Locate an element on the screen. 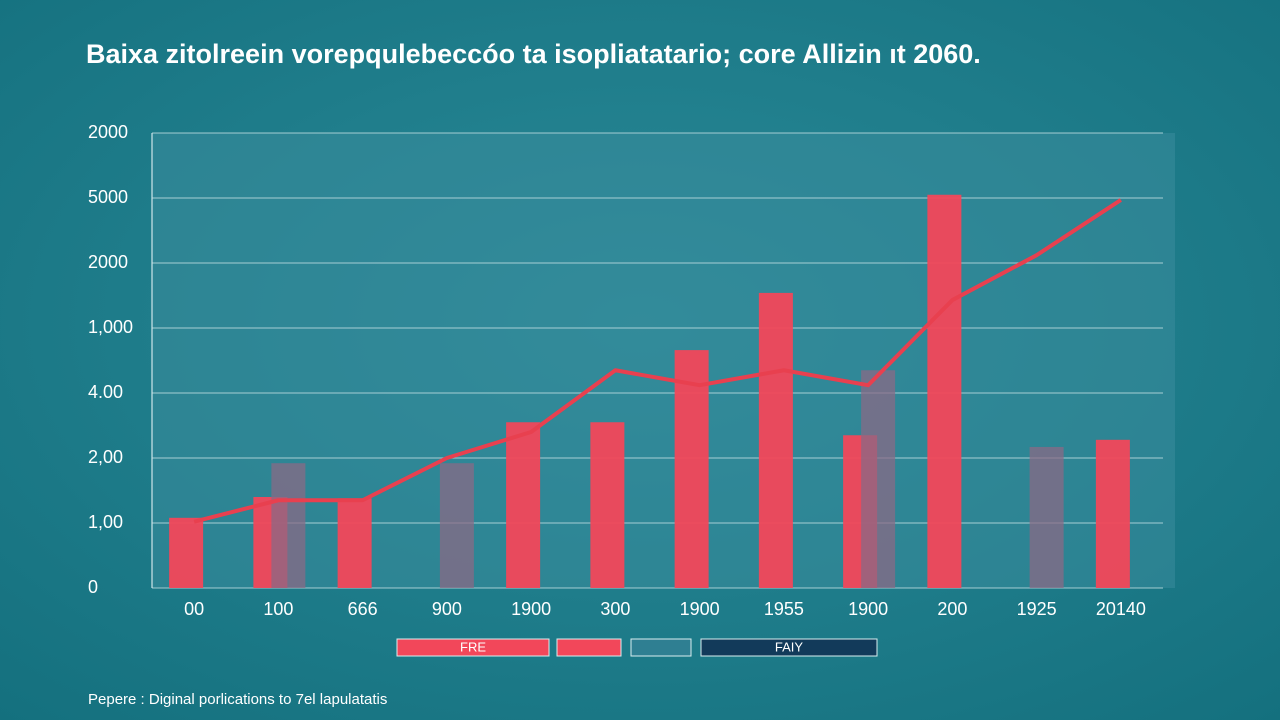  x-tick-label: 1925 is located at coordinates (1037, 609).